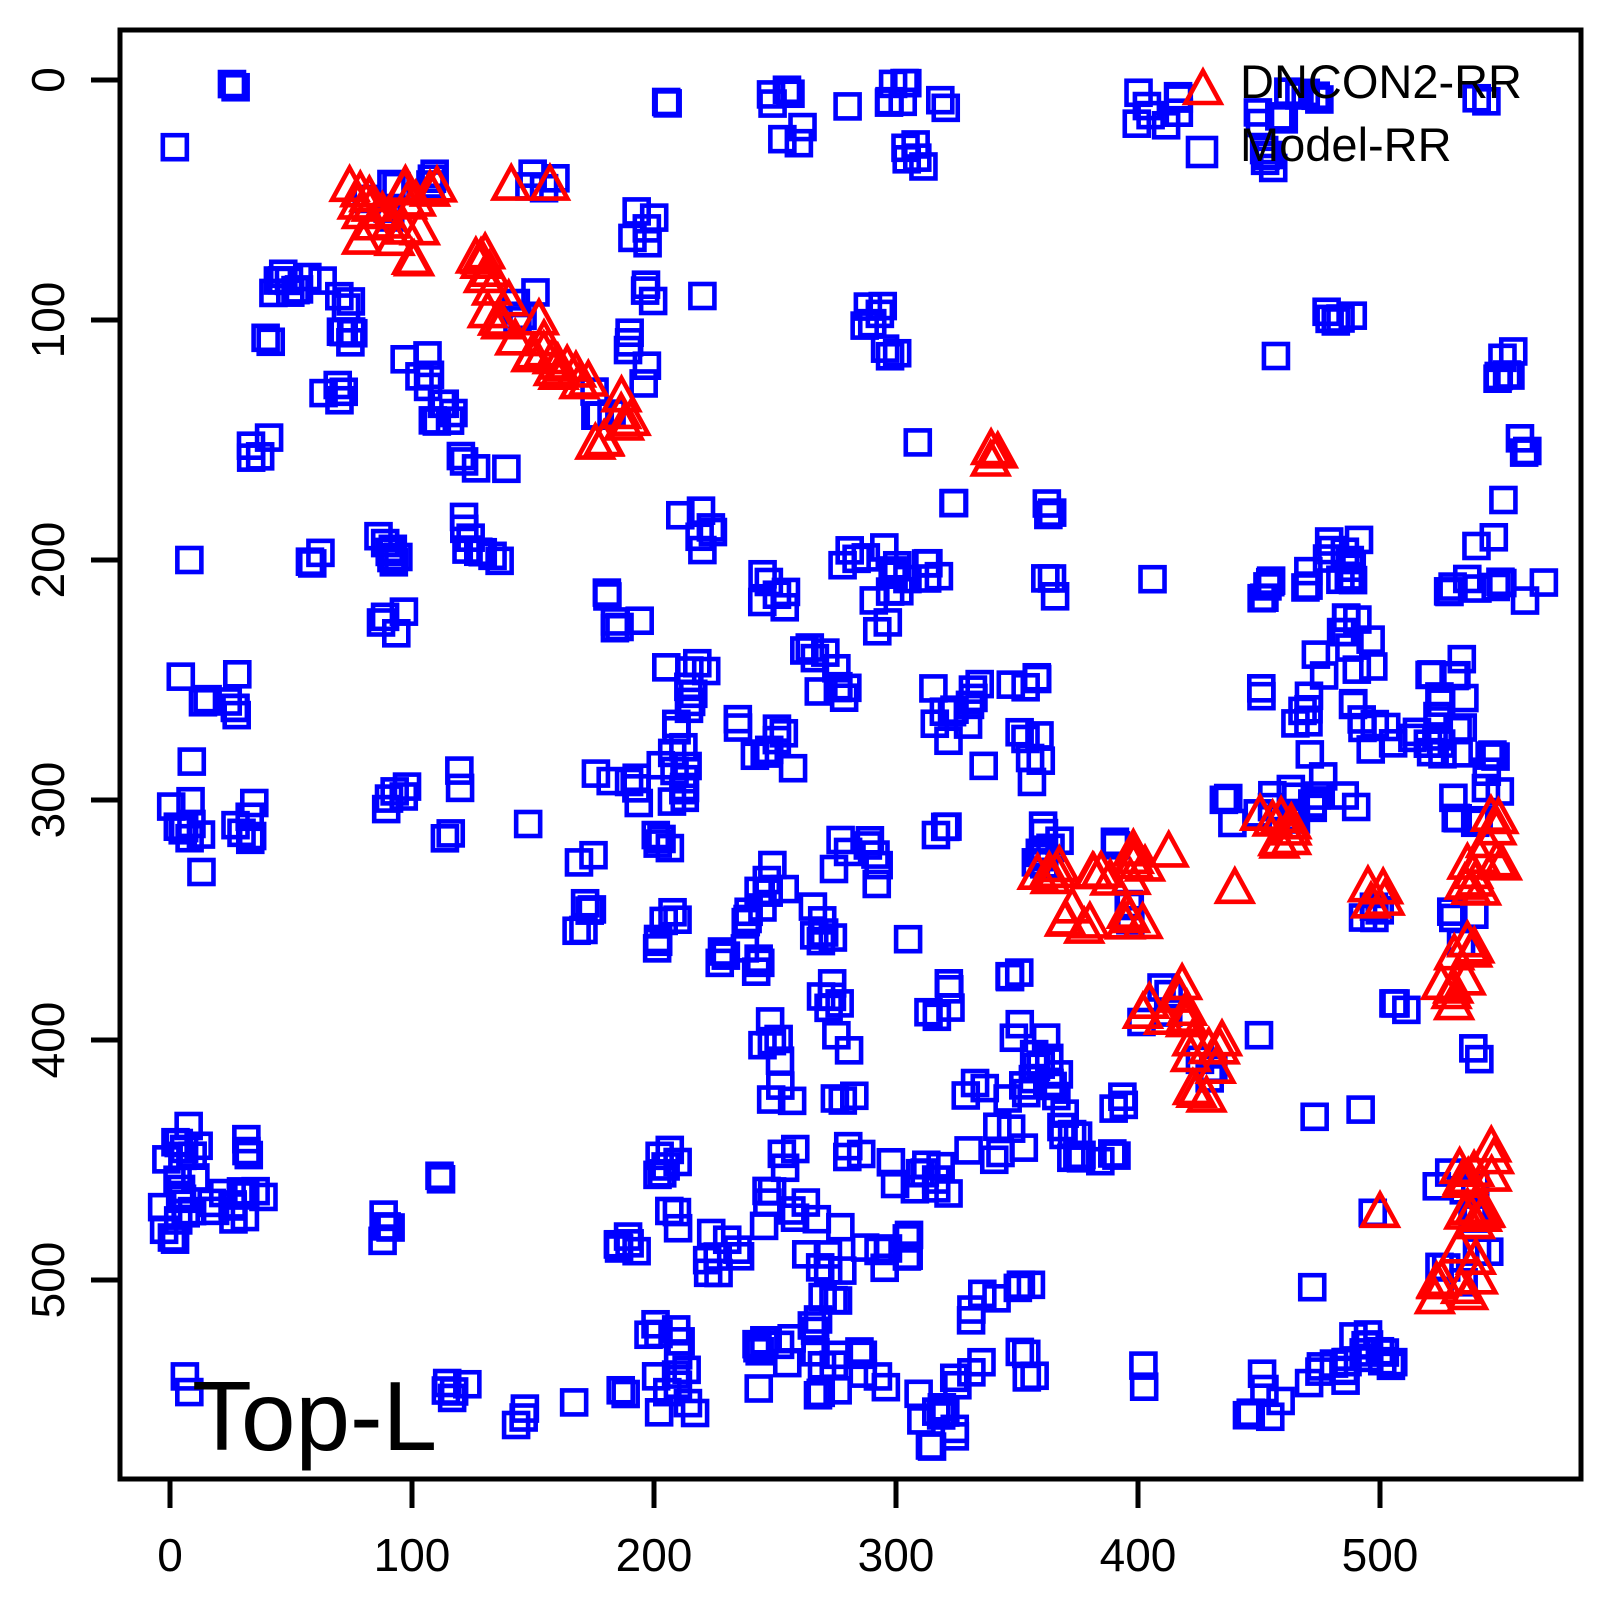  What do you see at coordinates (48, 80) in the screenshot?
I see `y-axis-tick-label: 0` at bounding box center [48, 80].